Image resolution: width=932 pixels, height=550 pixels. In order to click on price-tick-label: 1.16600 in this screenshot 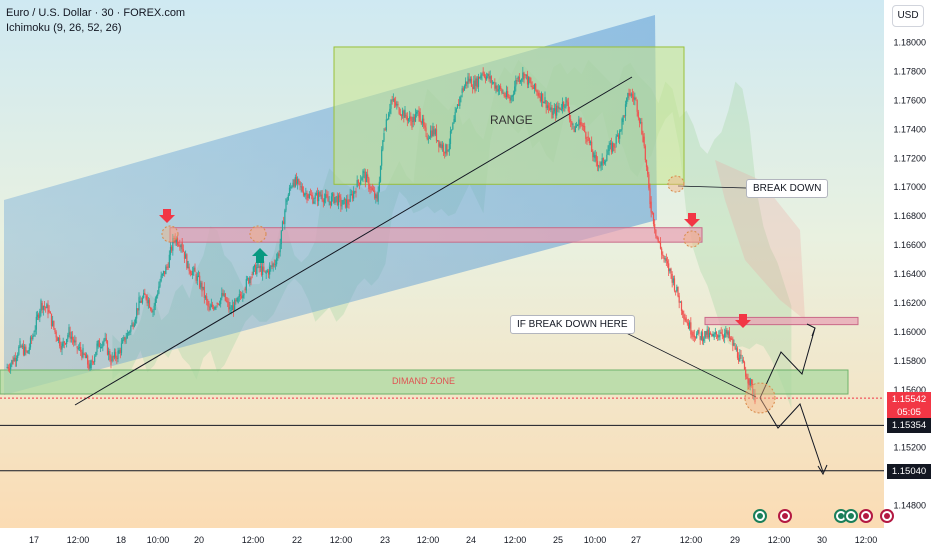, I will do `click(909, 245)`.